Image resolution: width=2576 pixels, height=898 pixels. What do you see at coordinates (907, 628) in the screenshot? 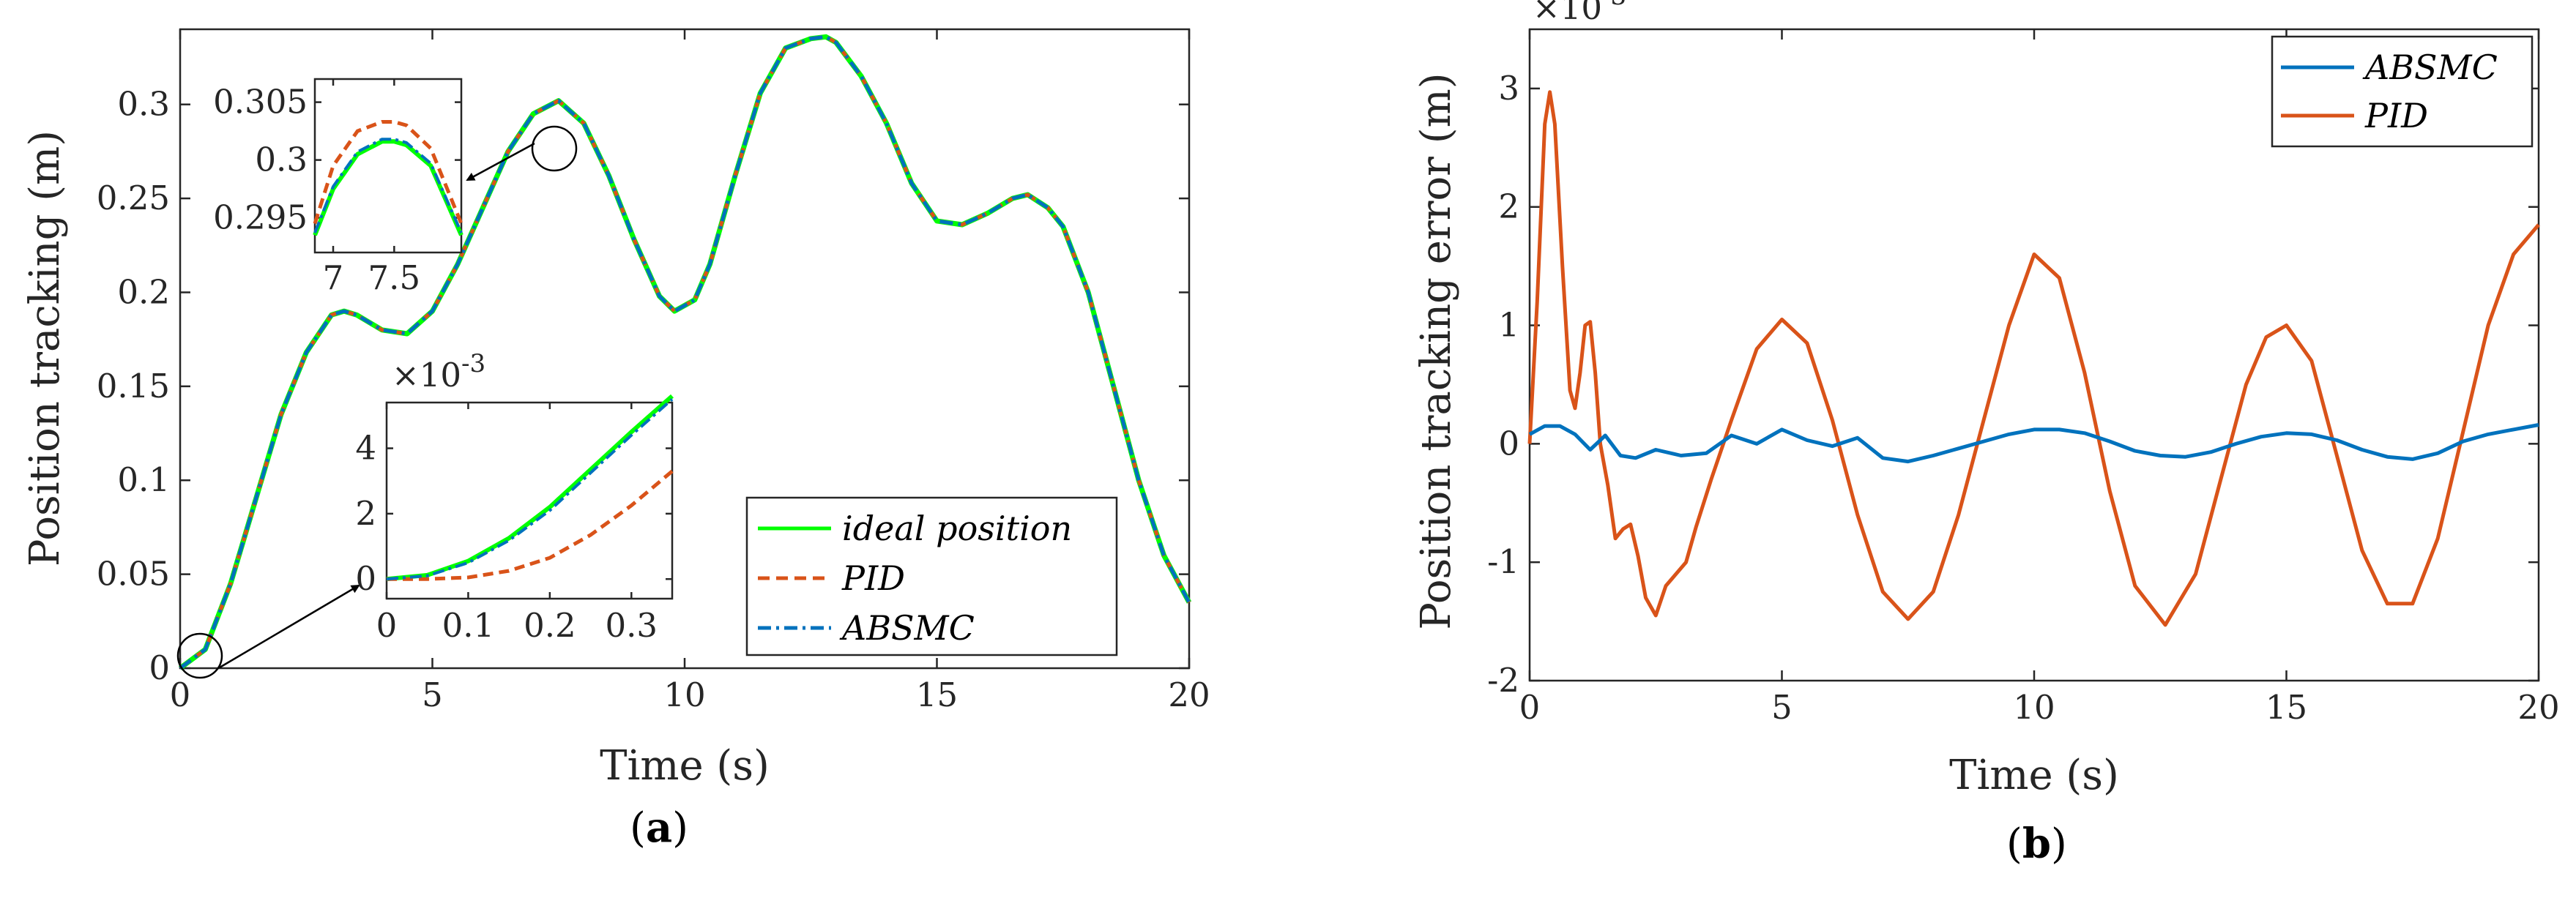
I see `legend-a-label-absmc: ABSMC` at bounding box center [907, 628].